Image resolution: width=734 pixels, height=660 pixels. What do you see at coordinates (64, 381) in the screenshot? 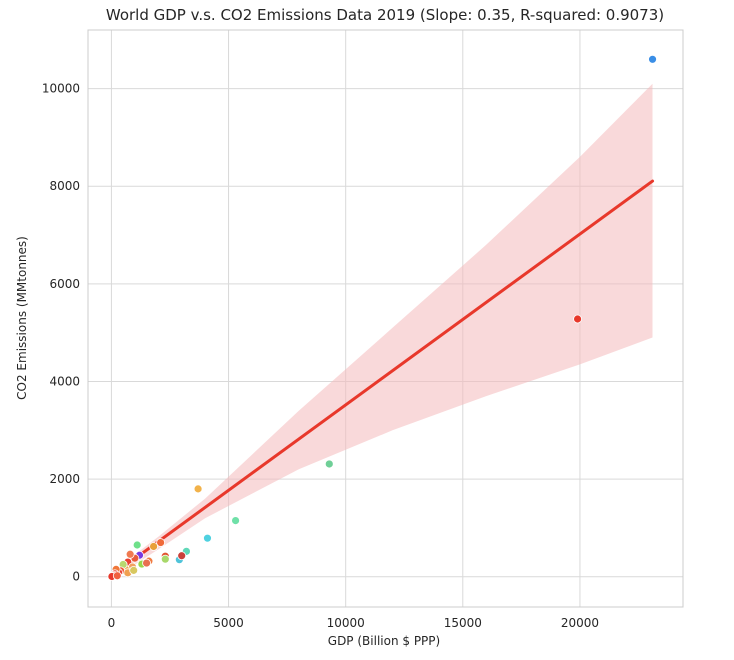
I see `y-tick-label: 4000` at bounding box center [64, 381].